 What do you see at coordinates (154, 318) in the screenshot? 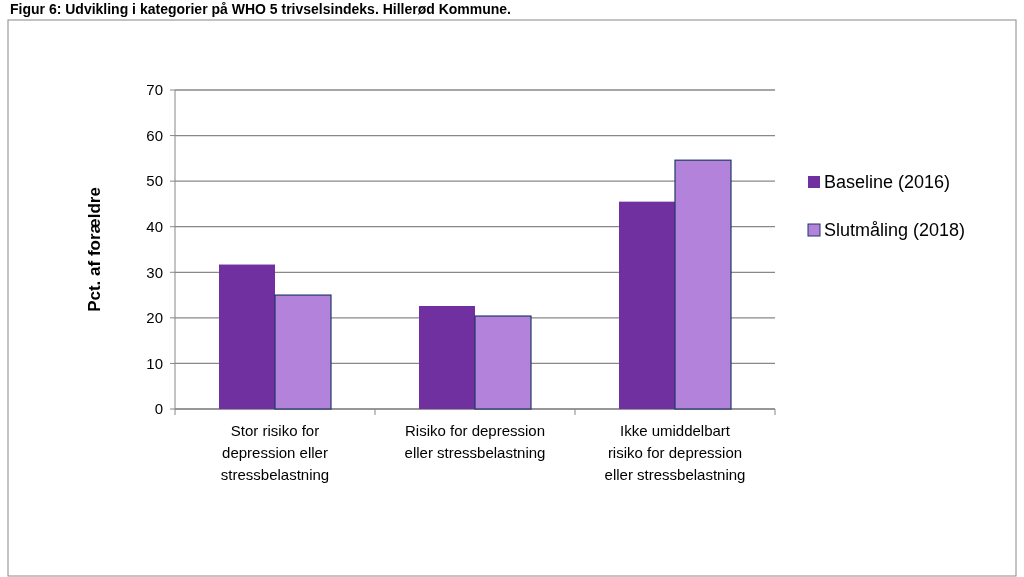
I see `y-tick-label: 20` at bounding box center [154, 318].